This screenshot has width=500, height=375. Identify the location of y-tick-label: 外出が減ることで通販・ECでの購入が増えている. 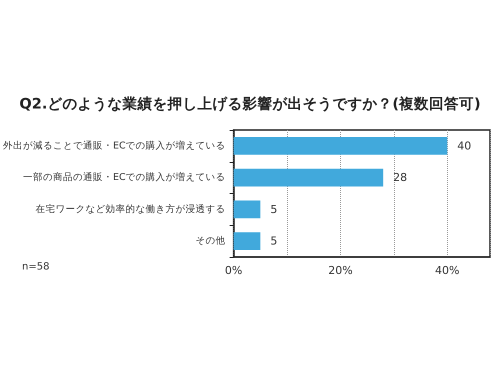
(114, 145).